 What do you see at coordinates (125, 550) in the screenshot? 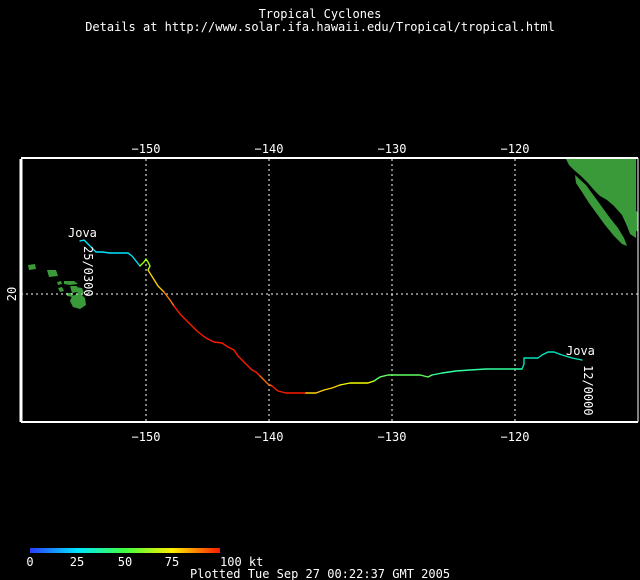
I see `wind-colorbar` at bounding box center [125, 550].